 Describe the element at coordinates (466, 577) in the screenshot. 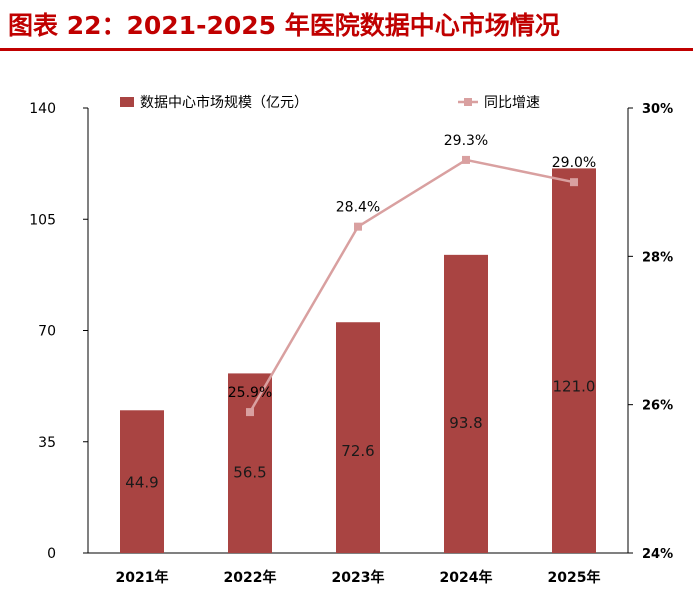

I see `x-axis-category-label: 2024年` at that location.